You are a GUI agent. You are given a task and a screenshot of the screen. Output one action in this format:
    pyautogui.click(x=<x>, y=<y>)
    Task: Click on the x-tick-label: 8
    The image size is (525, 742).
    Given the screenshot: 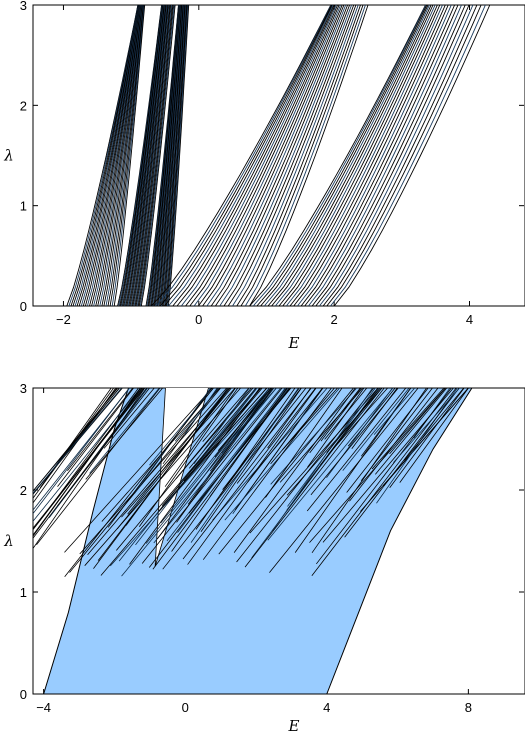 What is the action you would take?
    pyautogui.click(x=468, y=707)
    